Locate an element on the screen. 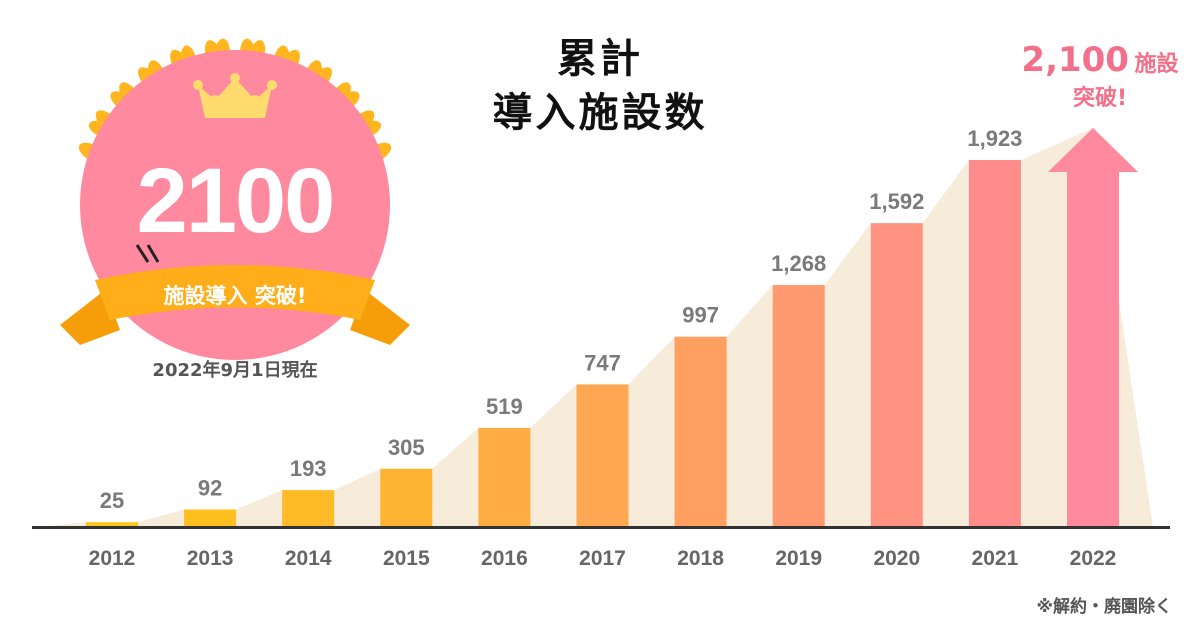  data-label-2017: 747 is located at coordinates (602, 362).